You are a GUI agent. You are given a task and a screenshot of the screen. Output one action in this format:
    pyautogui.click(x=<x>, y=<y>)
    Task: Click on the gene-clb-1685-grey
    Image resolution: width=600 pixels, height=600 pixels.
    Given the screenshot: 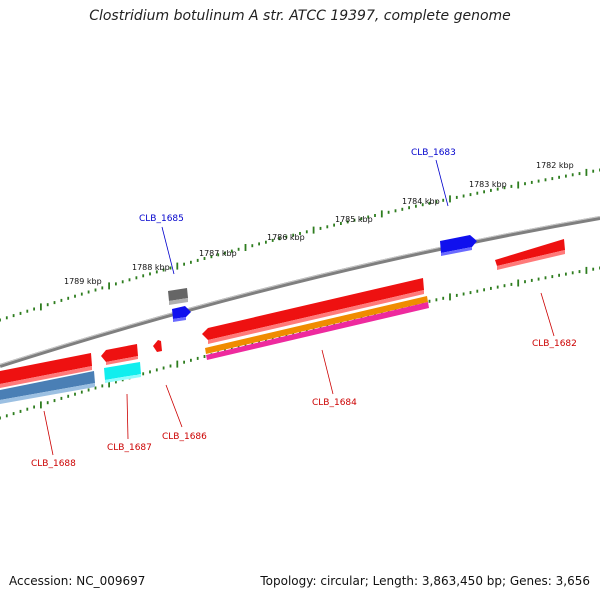 What is the action you would take?
    pyautogui.click(x=178, y=296)
    